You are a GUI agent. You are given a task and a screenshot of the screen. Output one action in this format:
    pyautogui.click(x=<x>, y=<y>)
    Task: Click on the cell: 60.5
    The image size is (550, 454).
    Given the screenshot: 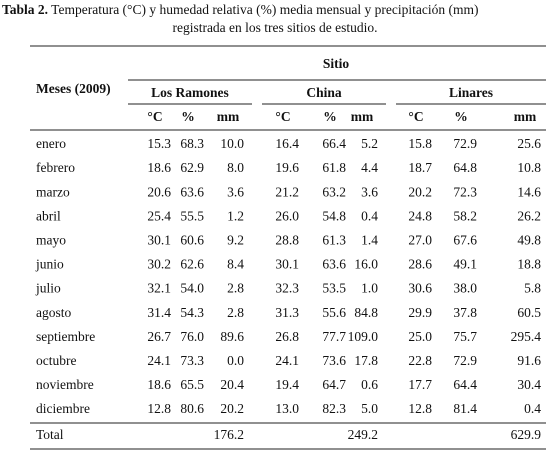 What is the action you would take?
    pyautogui.click(x=529, y=312)
    